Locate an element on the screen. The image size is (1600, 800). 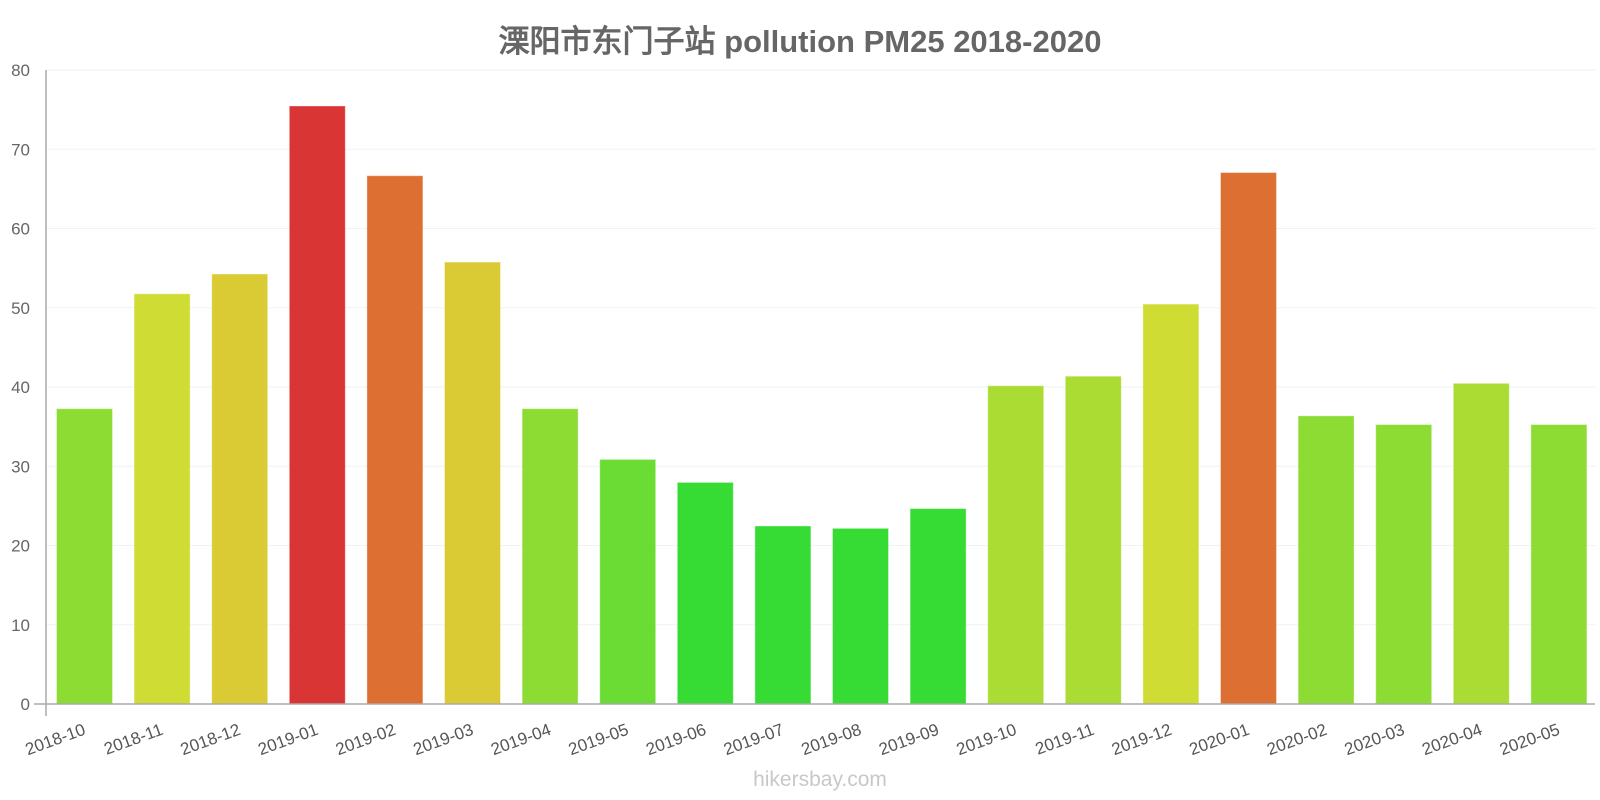
x-tick-label: 2018-12 is located at coordinates (210, 739).